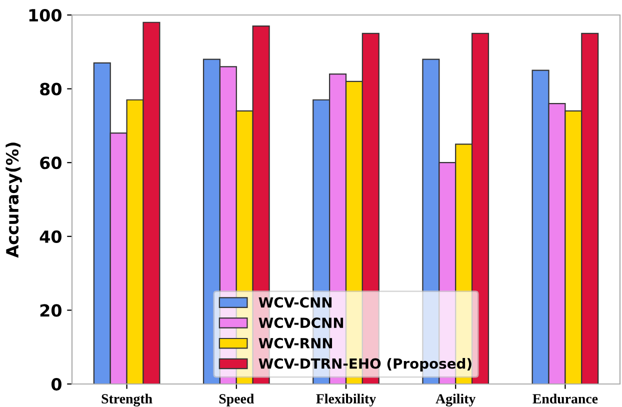 Image resolution: width=622 pixels, height=407 pixels. What do you see at coordinates (45, 15) in the screenshot?
I see `y-tick-label: 100` at bounding box center [45, 15].